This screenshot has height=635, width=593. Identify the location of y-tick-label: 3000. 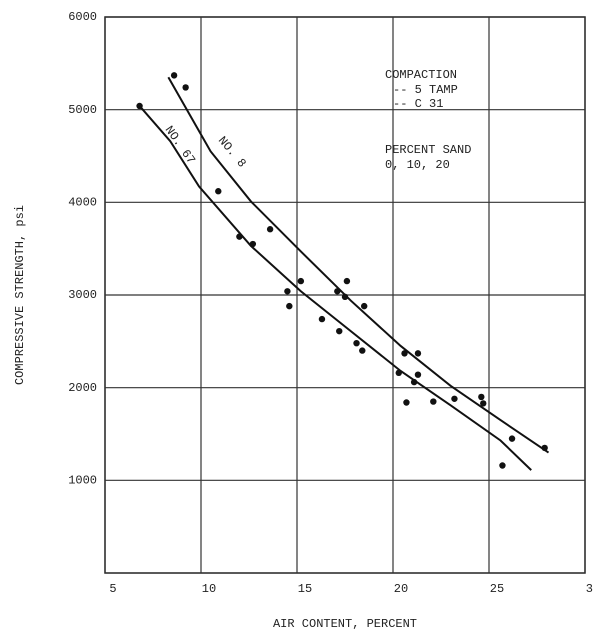
(82, 295).